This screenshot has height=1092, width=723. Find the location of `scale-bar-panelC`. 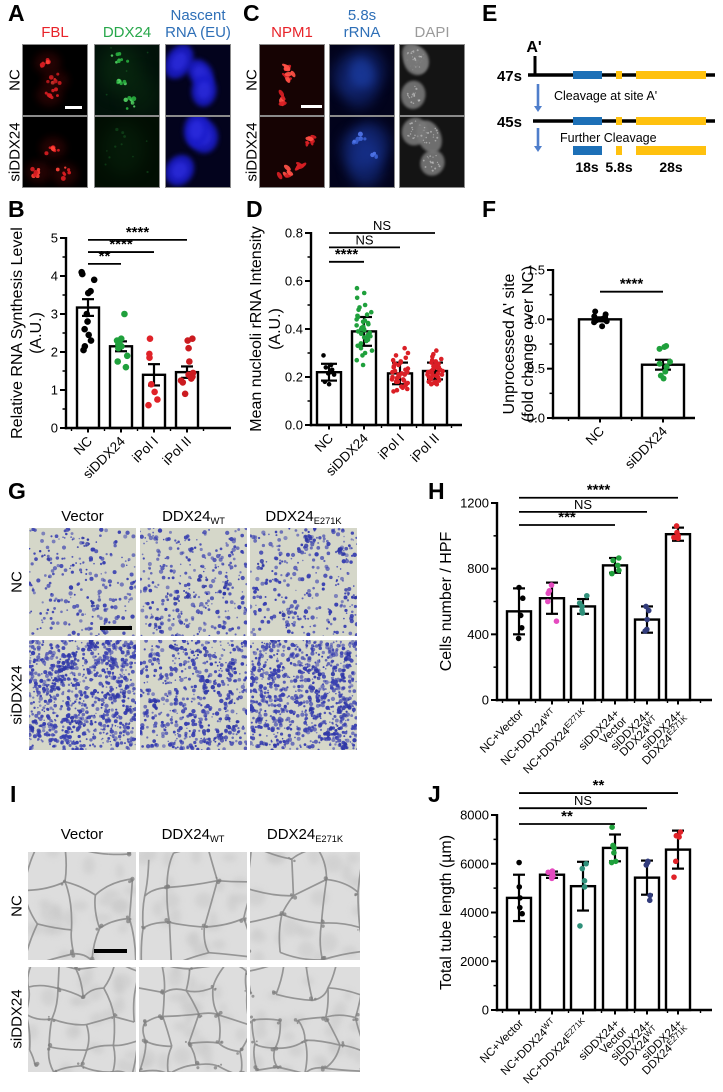

scale-bar-panelC is located at coordinates (311, 106).